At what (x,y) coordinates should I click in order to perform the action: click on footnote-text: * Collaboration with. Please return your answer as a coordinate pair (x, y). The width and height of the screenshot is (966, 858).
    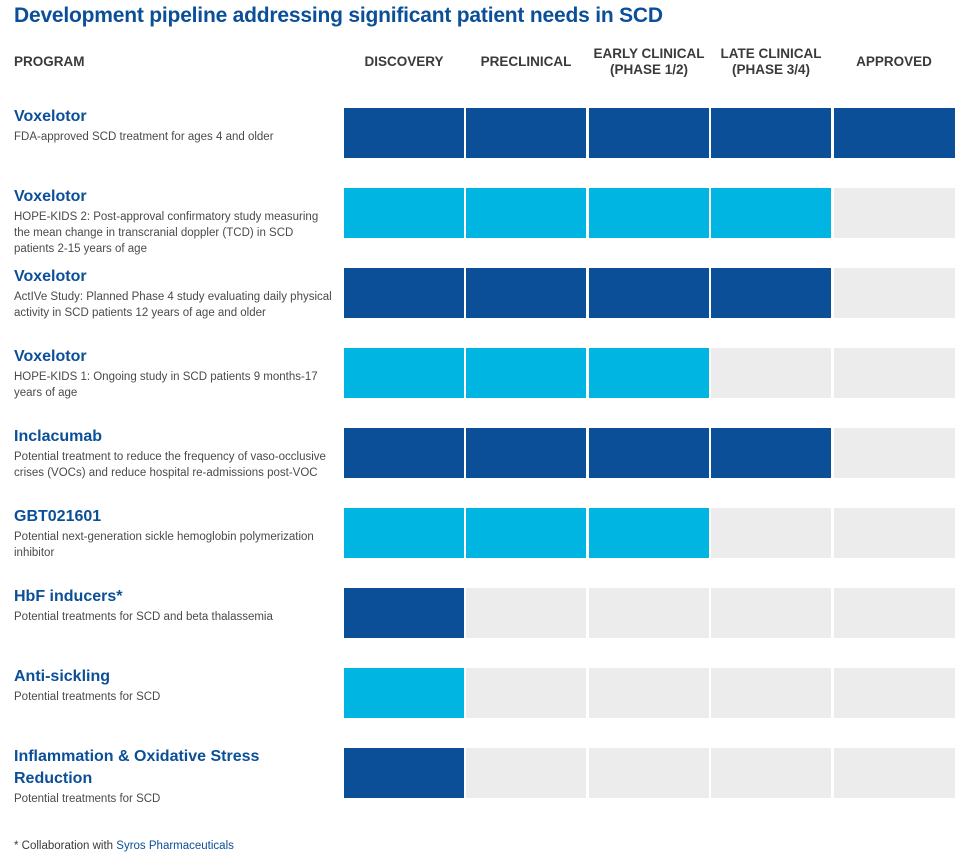
    Looking at the image, I should click on (65, 846).